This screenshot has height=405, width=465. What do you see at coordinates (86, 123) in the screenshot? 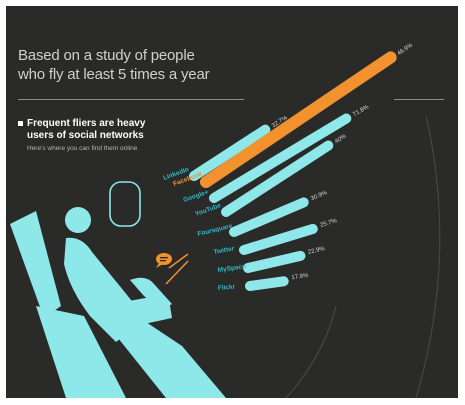
I see `callout-title-line-1: Frequent fliers are heavy` at bounding box center [86, 123].